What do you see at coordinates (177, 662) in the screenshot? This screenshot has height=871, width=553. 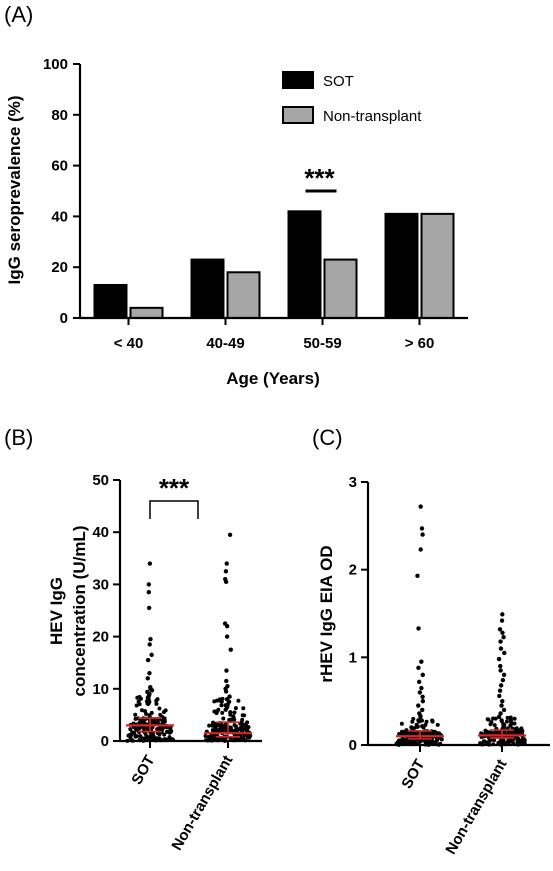 I see `panel-b-ticks: 0 10 20 30 40 50 SOT Non-transplant` at bounding box center [177, 662].